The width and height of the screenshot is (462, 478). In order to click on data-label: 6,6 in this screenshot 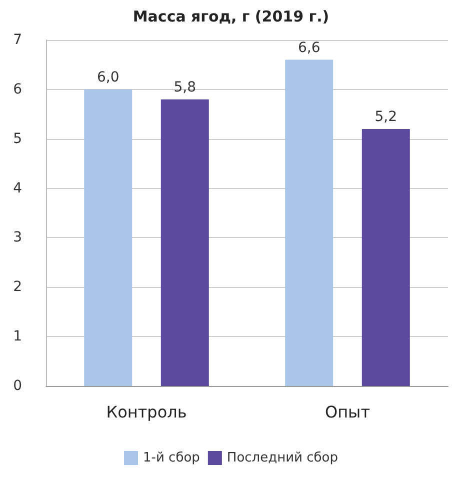, I will do `click(309, 48)`.